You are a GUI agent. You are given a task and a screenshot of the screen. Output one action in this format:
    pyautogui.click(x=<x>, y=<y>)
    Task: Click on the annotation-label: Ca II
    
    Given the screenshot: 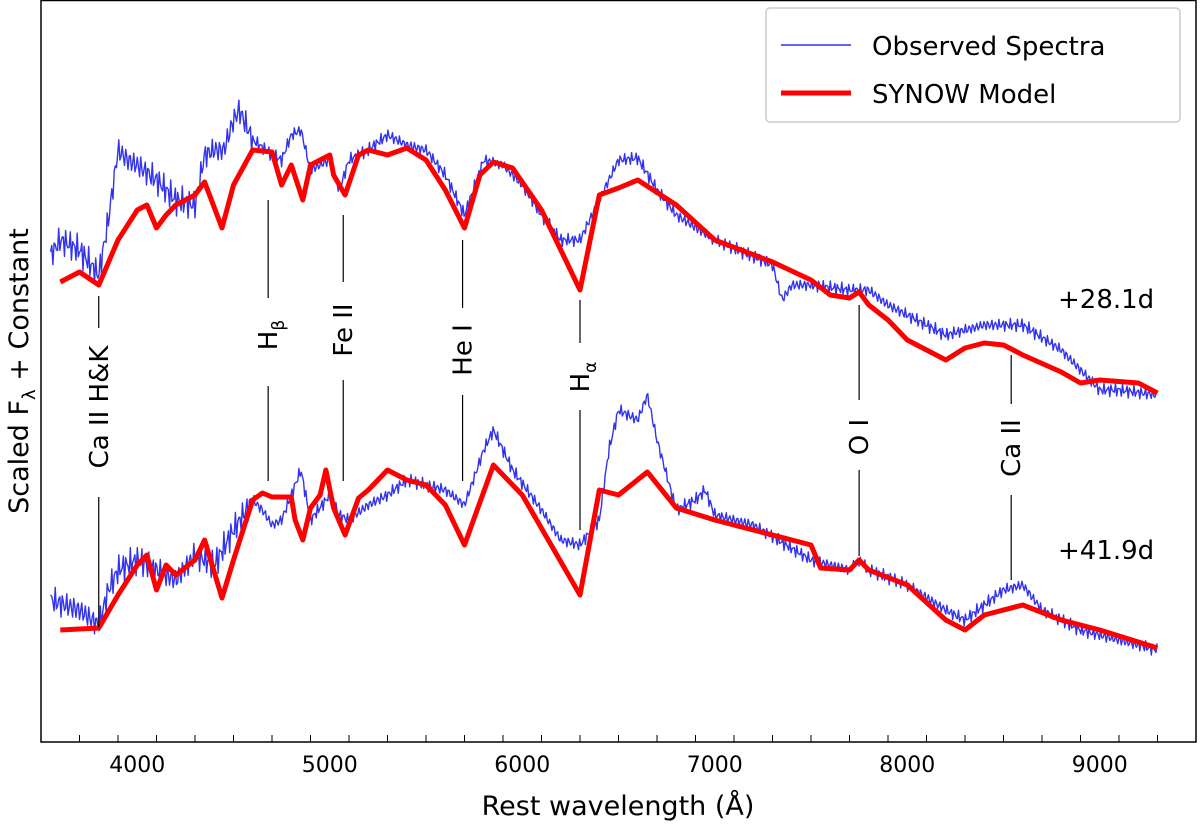 What is the action you would take?
    pyautogui.click(x=1012, y=448)
    